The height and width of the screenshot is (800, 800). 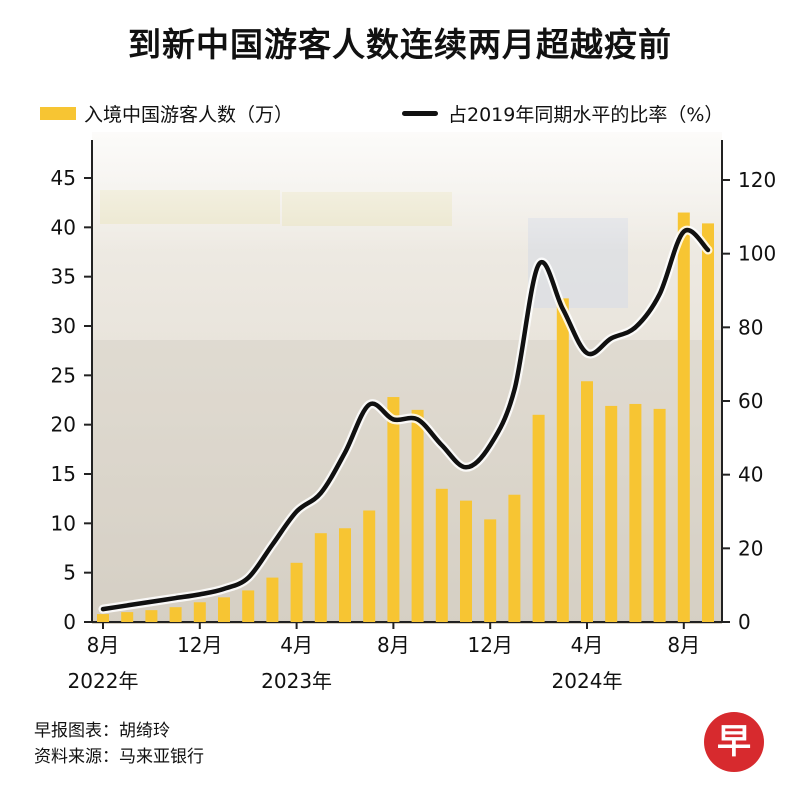 What do you see at coordinates (744, 622) in the screenshot?
I see `y-right-tick-label: 0` at bounding box center [744, 622].